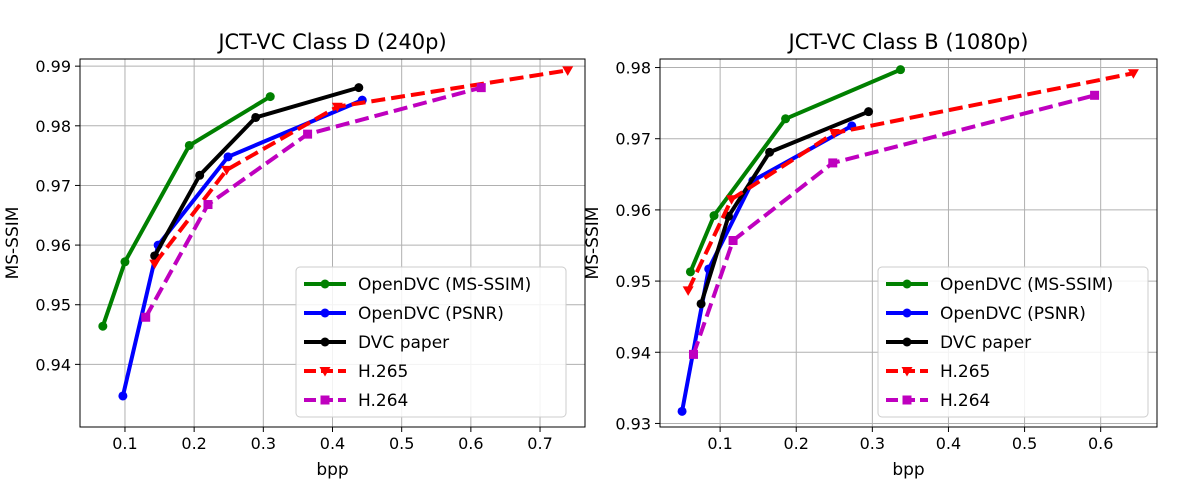 Image resolution: width=1190 pixels, height=480 pixels. What do you see at coordinates (633, 68) in the screenshot?
I see `y-tick-label: 0.98` at bounding box center [633, 68].